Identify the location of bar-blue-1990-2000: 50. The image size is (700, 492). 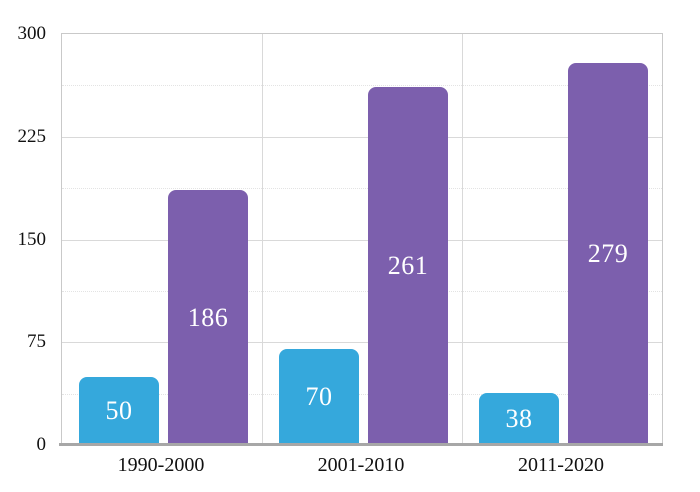
(119, 410).